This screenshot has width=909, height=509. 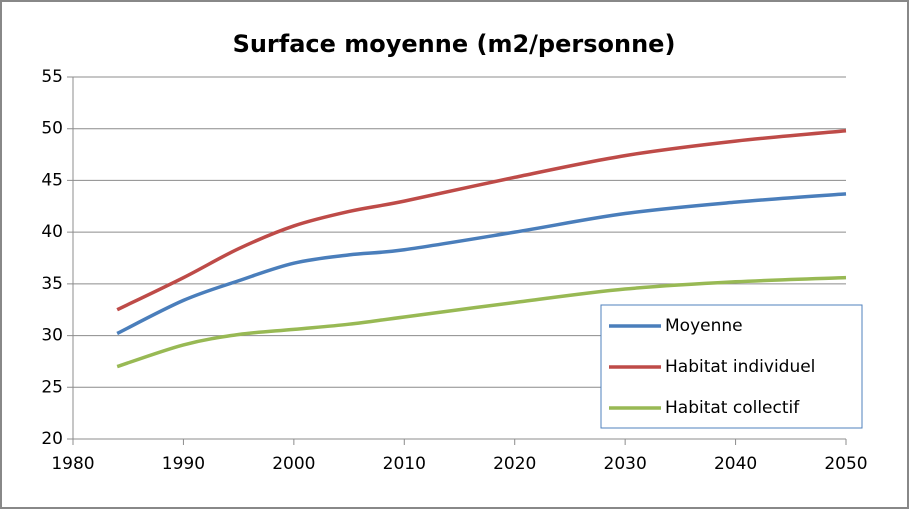 I want to click on x-tick-label: 2050, so click(x=845, y=464).